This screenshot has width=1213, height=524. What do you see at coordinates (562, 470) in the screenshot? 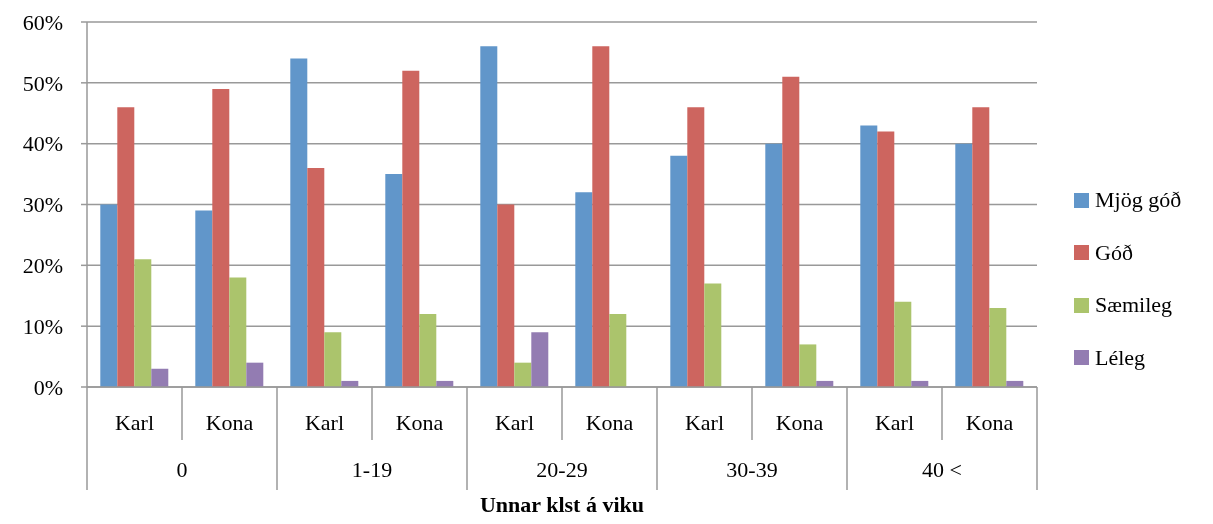
I see `text: 20-29` at bounding box center [562, 470].